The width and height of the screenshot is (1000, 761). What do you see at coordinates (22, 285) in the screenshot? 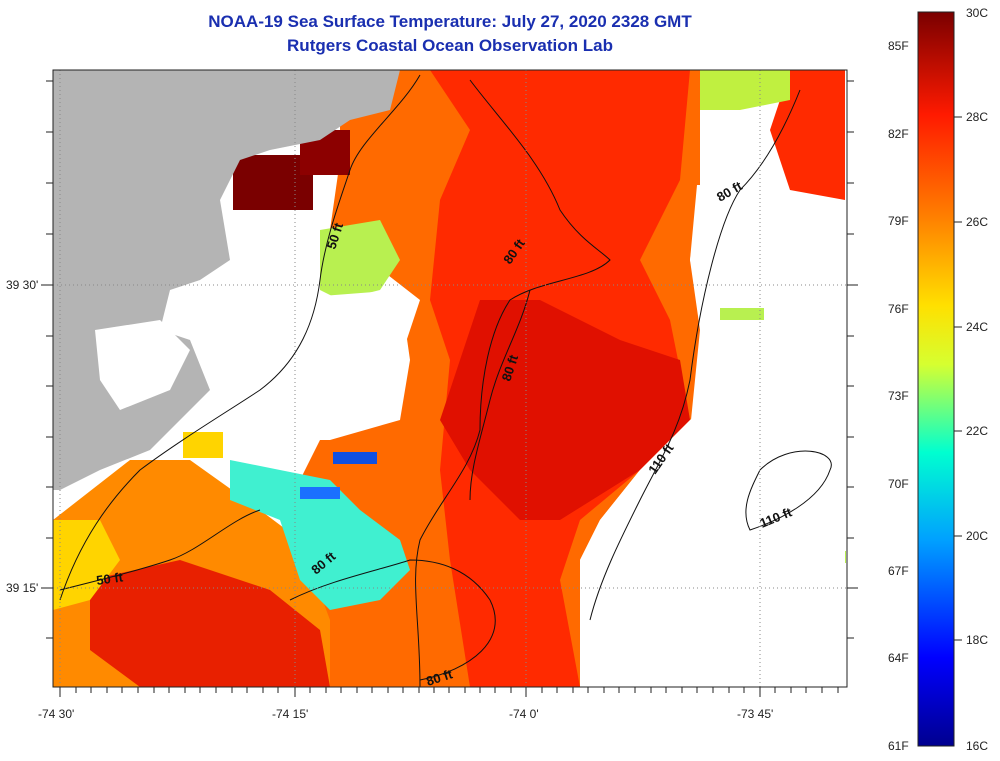
I see `lat-label-3930: 39 30'` at bounding box center [22, 285].